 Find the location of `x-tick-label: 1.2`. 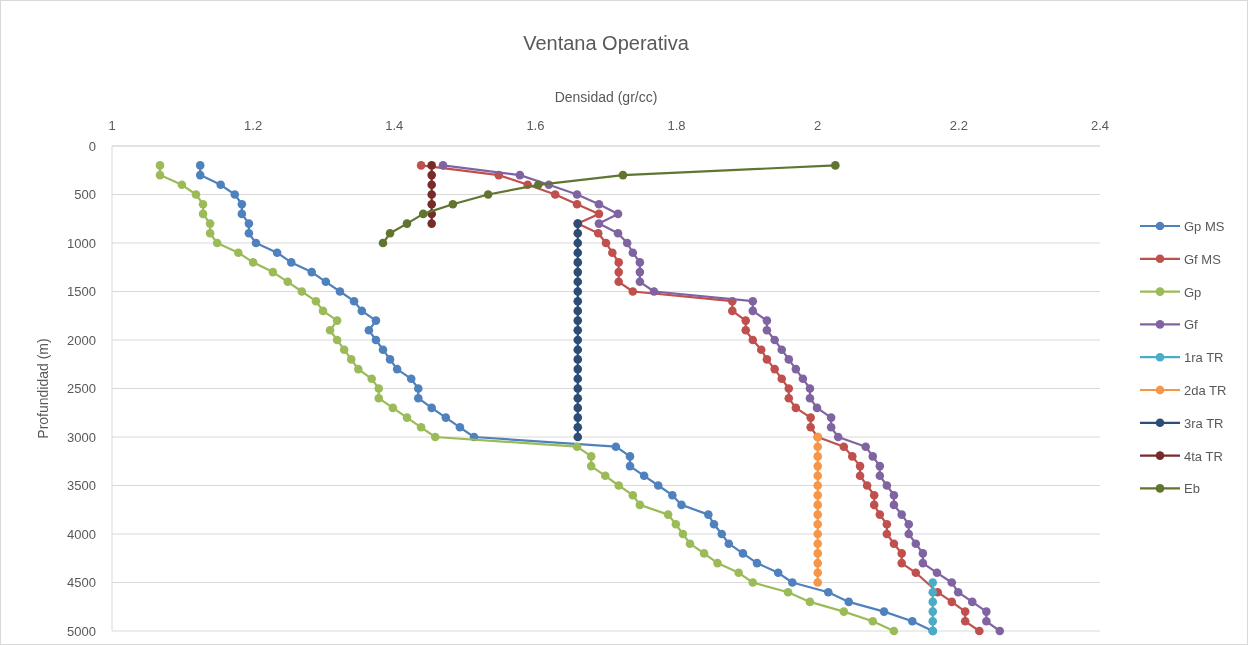

x-tick-label: 1.2 is located at coordinates (253, 125).